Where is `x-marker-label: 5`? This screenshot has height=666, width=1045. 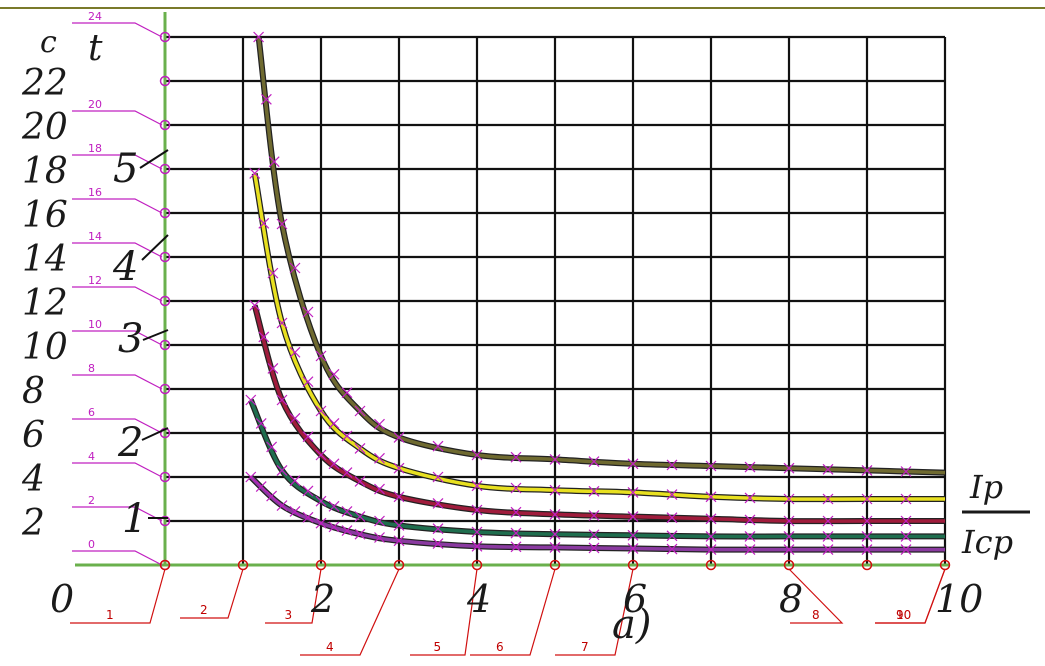
x-marker-label: 5 is located at coordinates (438, 647).